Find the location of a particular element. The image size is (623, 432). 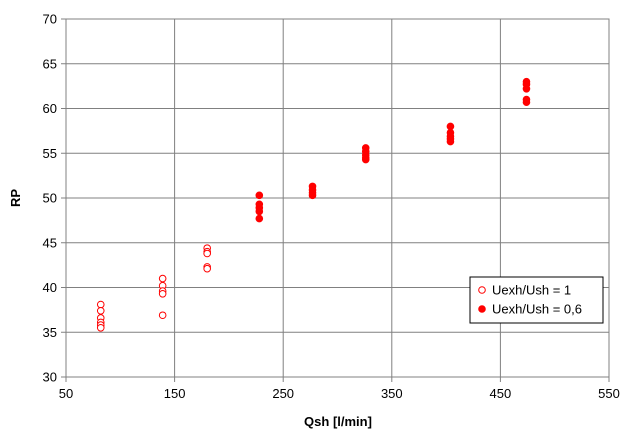

x-axis-ticks: 50 150 250 350 450 550 is located at coordinates (339, 389).